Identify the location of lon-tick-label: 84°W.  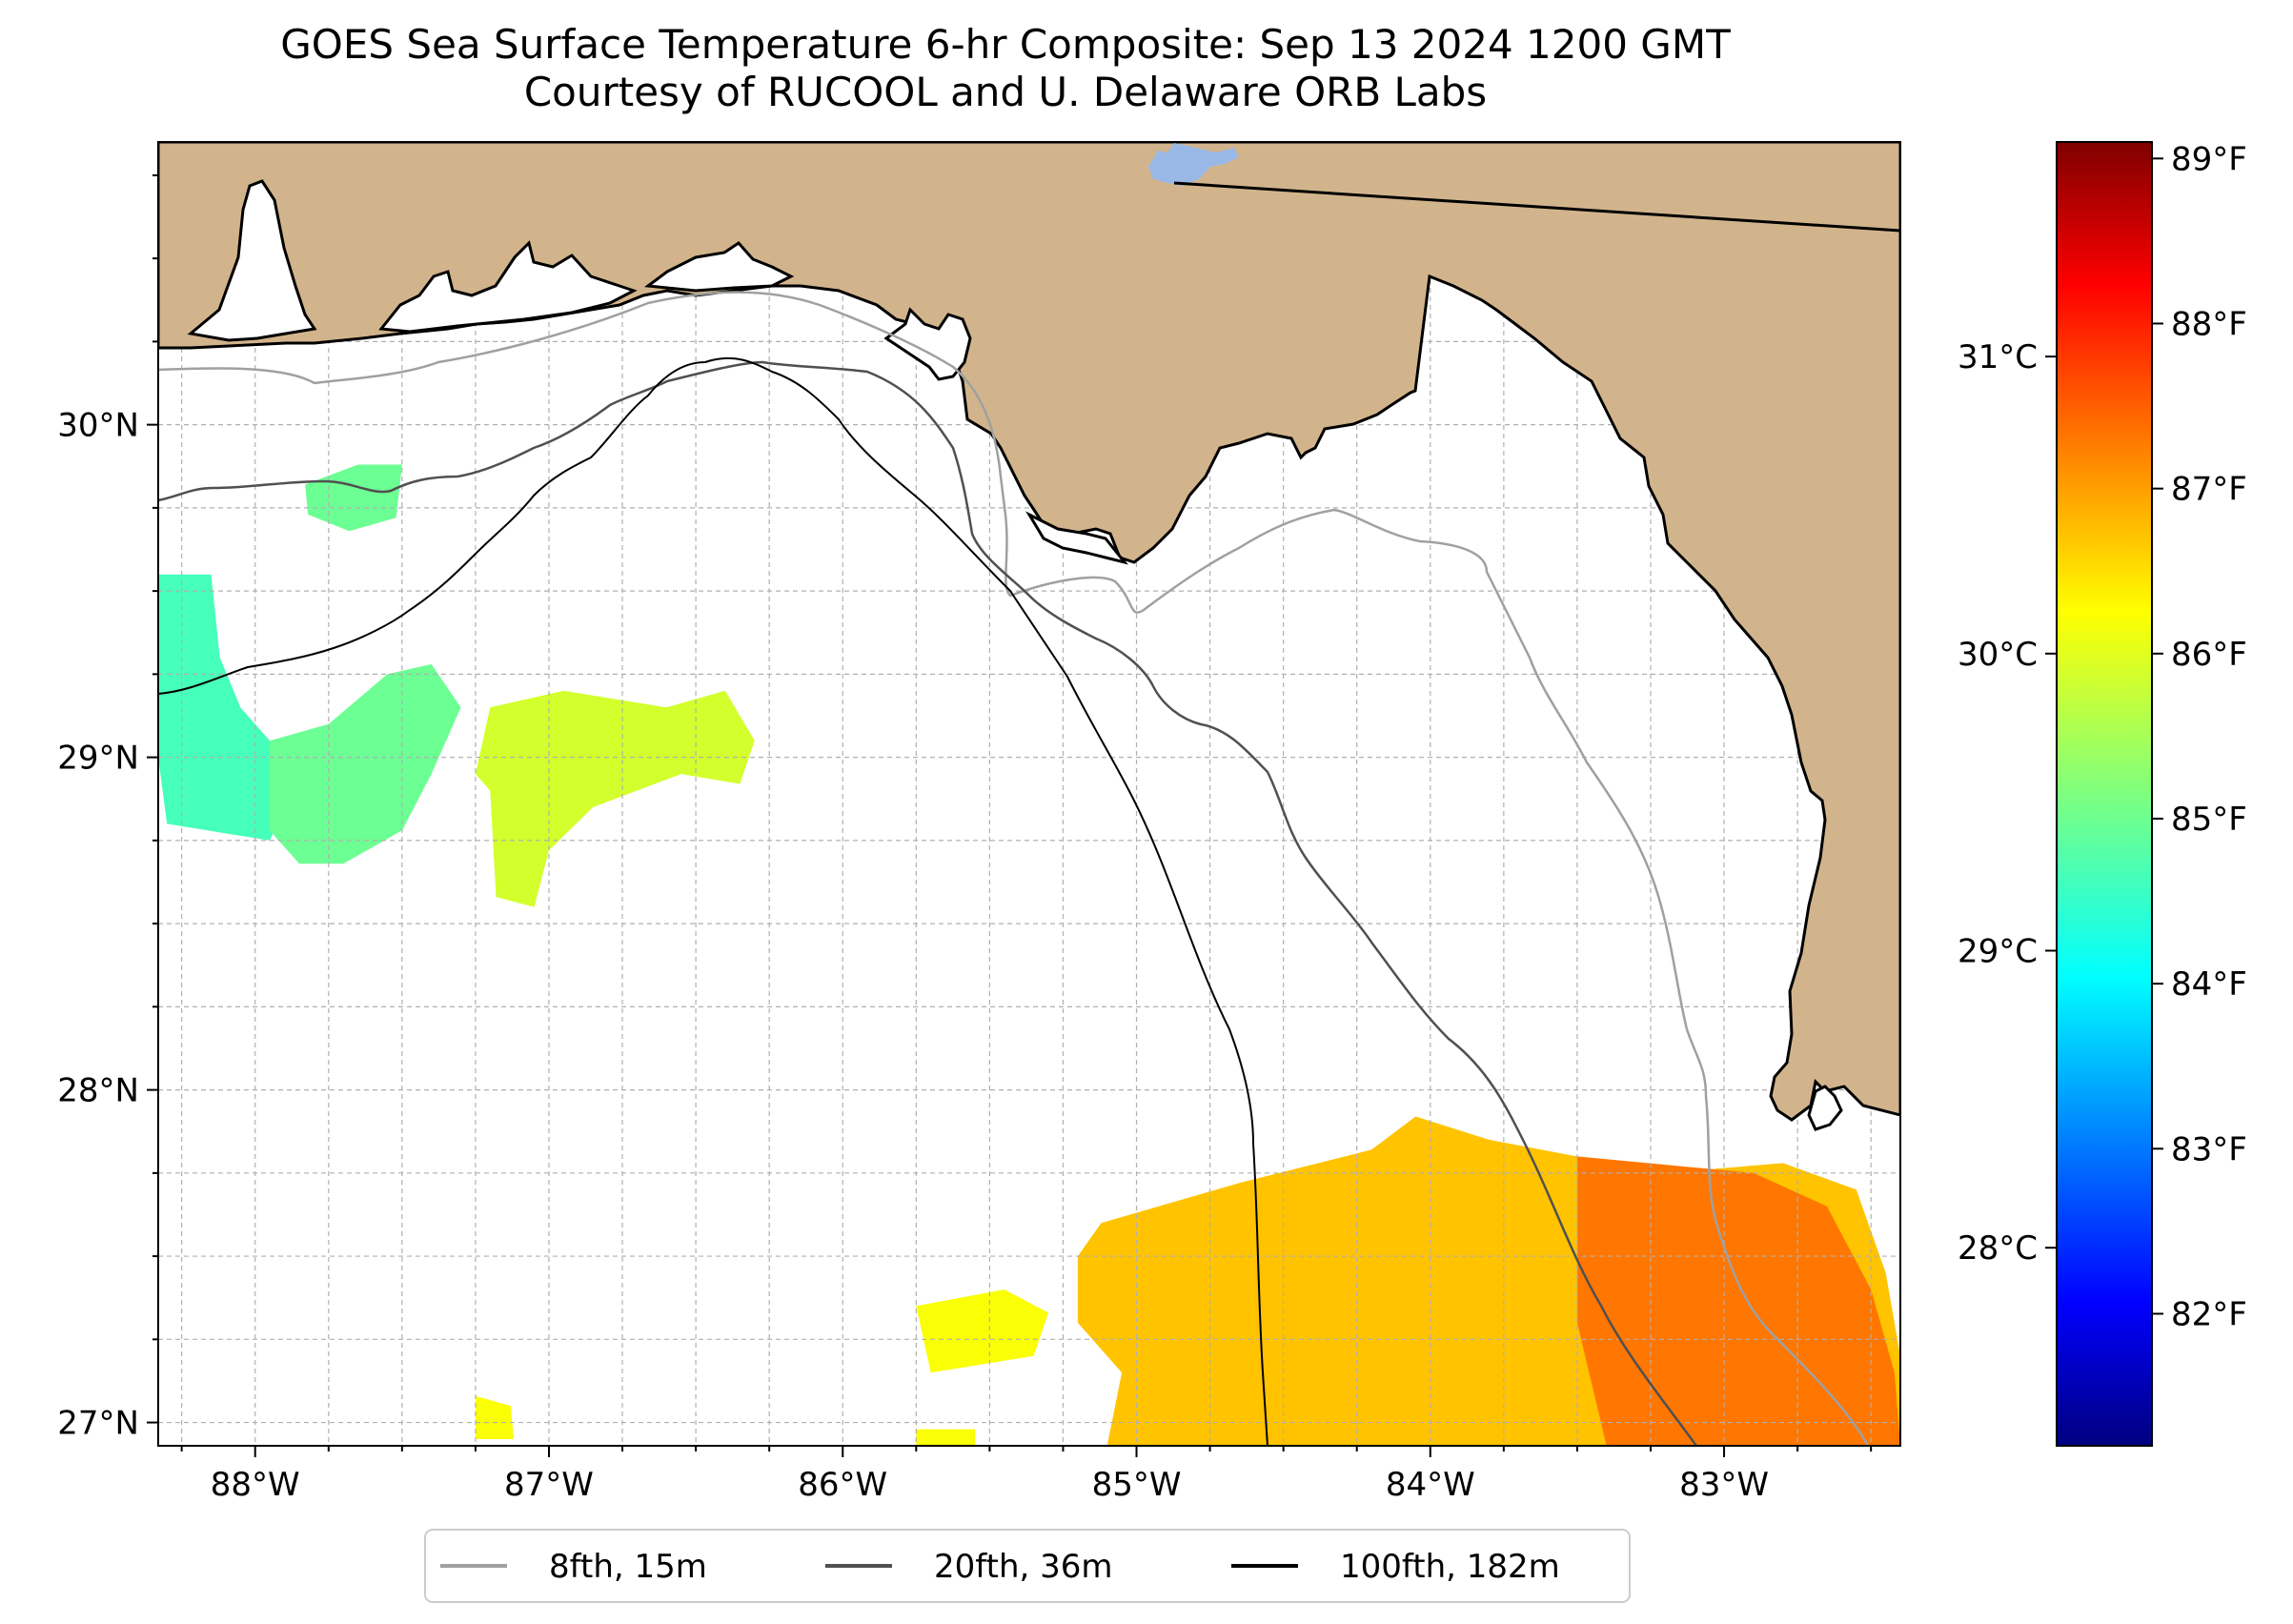
(1431, 1485).